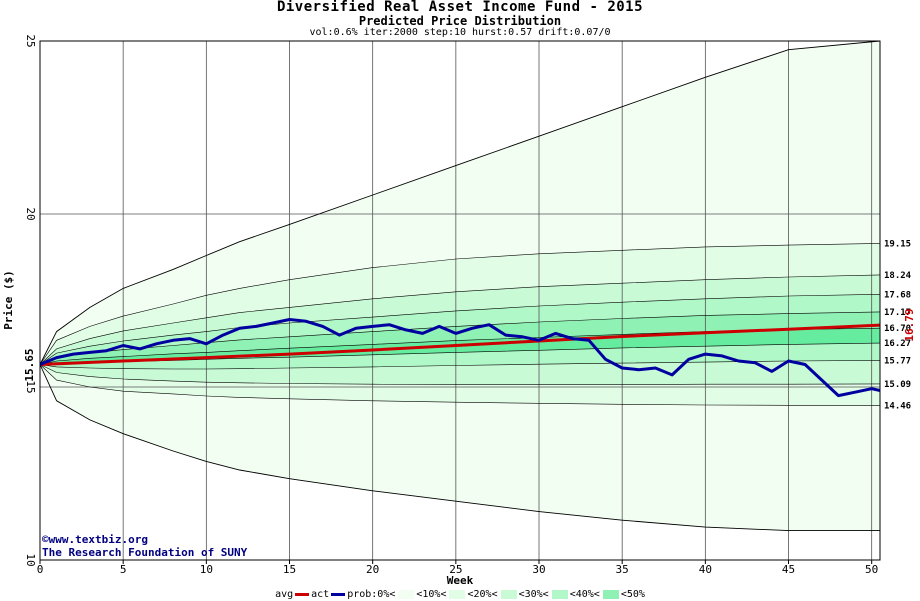 The width and height of the screenshot is (920, 601). I want to click on band-level-label: 16.70, so click(897, 329).